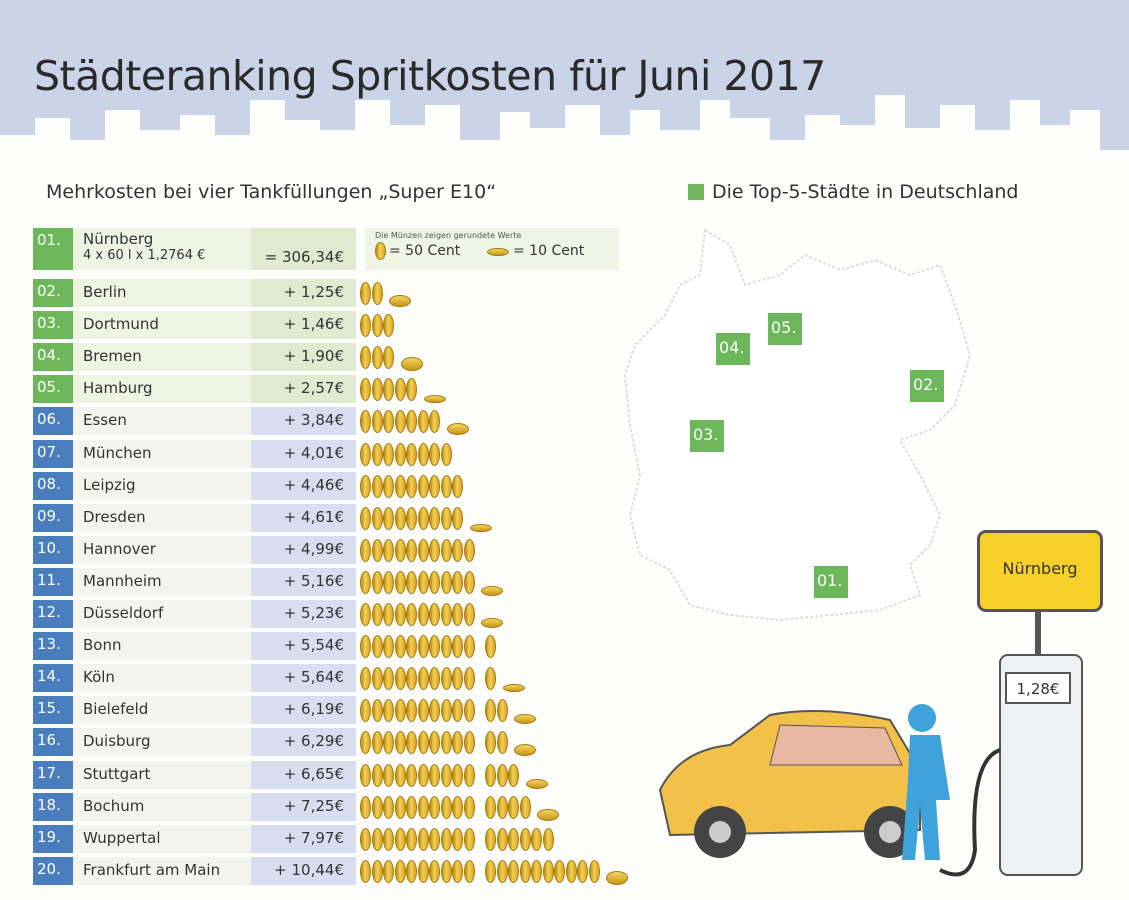 The image size is (1129, 900). I want to click on value-label: + 6,65€, so click(303, 774).